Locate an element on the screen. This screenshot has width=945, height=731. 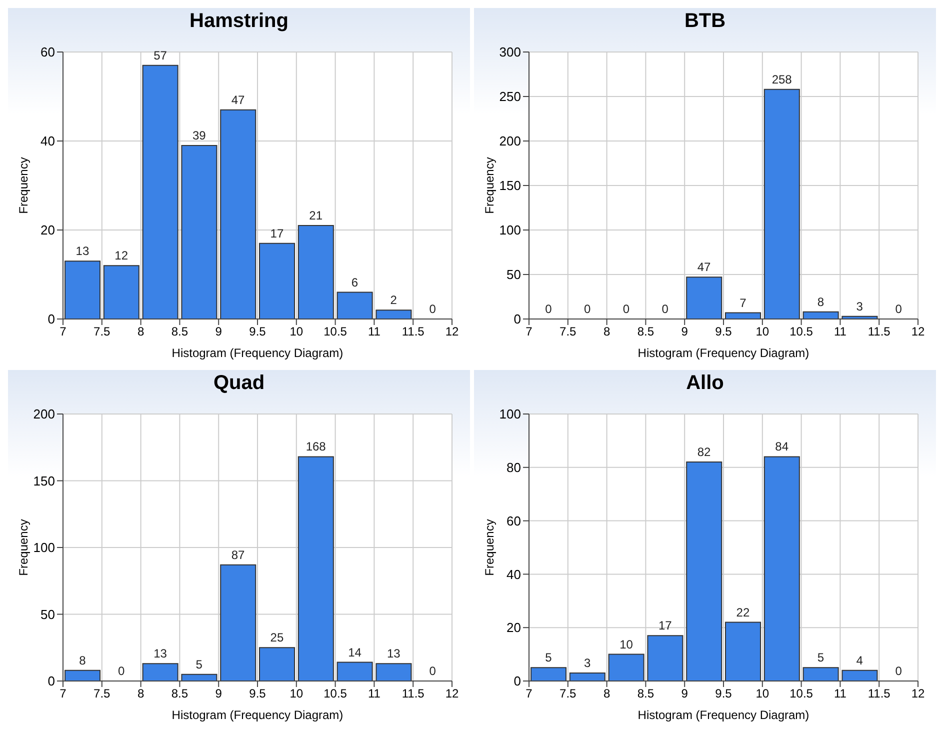
data-label: 12 is located at coordinates (121, 255).